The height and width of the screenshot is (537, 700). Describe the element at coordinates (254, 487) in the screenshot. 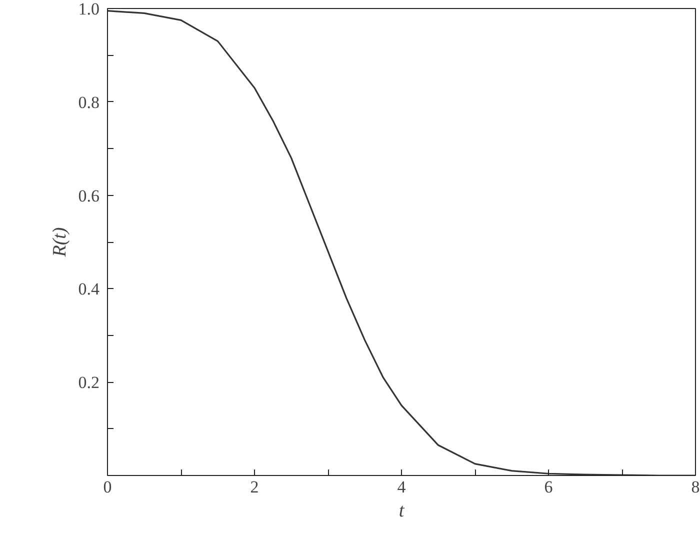

I see `x-tick-label: 2` at that location.